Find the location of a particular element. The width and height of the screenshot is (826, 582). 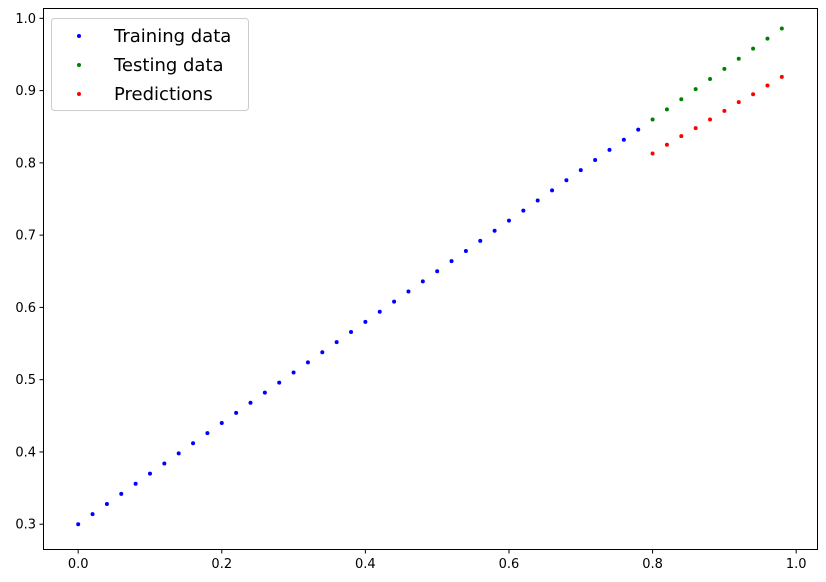

y-tick-label-7: 1.0 is located at coordinates (25, 19).